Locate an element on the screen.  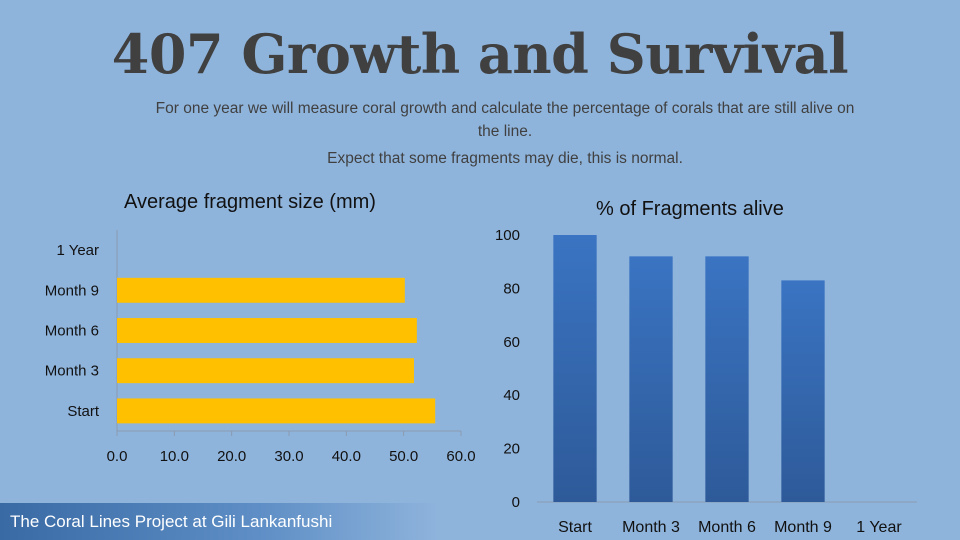
size-chart-category-label: Month 9 is located at coordinates (72, 290).